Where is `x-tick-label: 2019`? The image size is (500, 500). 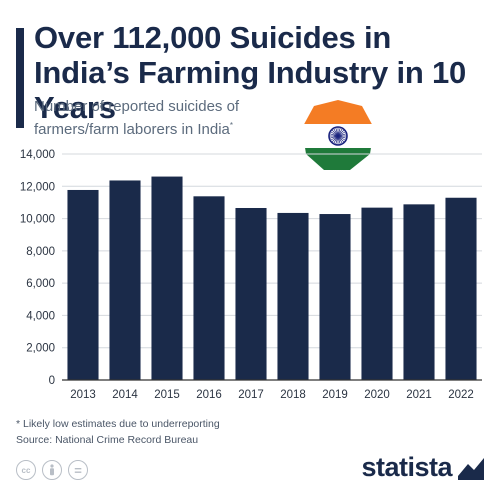 x-tick-label: 2019 is located at coordinates (335, 395).